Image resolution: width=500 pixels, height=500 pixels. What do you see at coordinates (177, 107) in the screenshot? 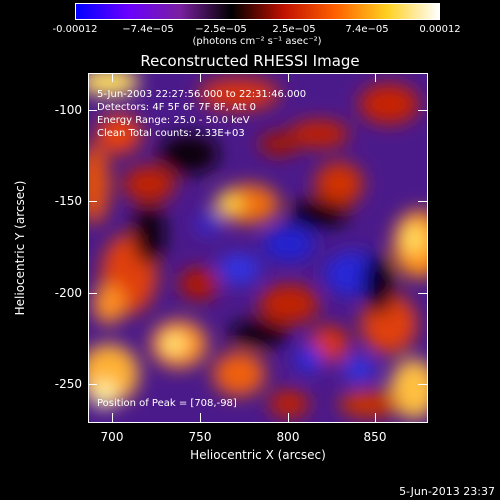
I see `info-detectors: Detectors: 4F 5F 6F 7F 8F, Att 0` at bounding box center [177, 107].